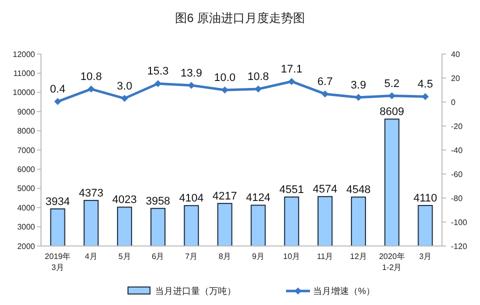  I want to click on data-label: 13.9, so click(191, 73).